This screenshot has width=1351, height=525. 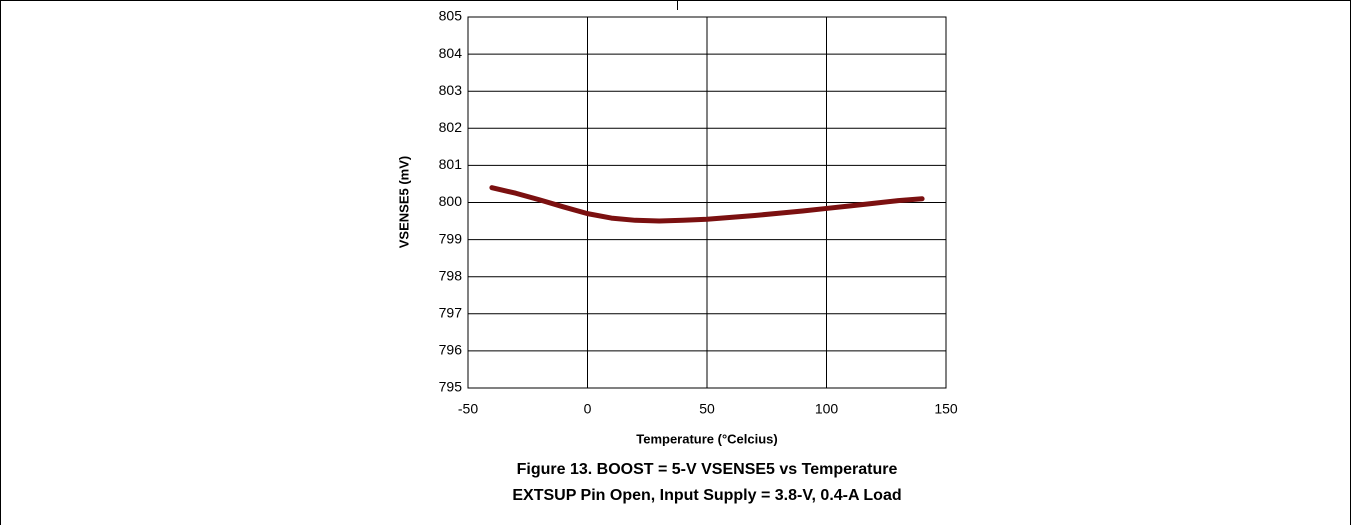 I want to click on x-tick-label: -50, so click(x=468, y=409).